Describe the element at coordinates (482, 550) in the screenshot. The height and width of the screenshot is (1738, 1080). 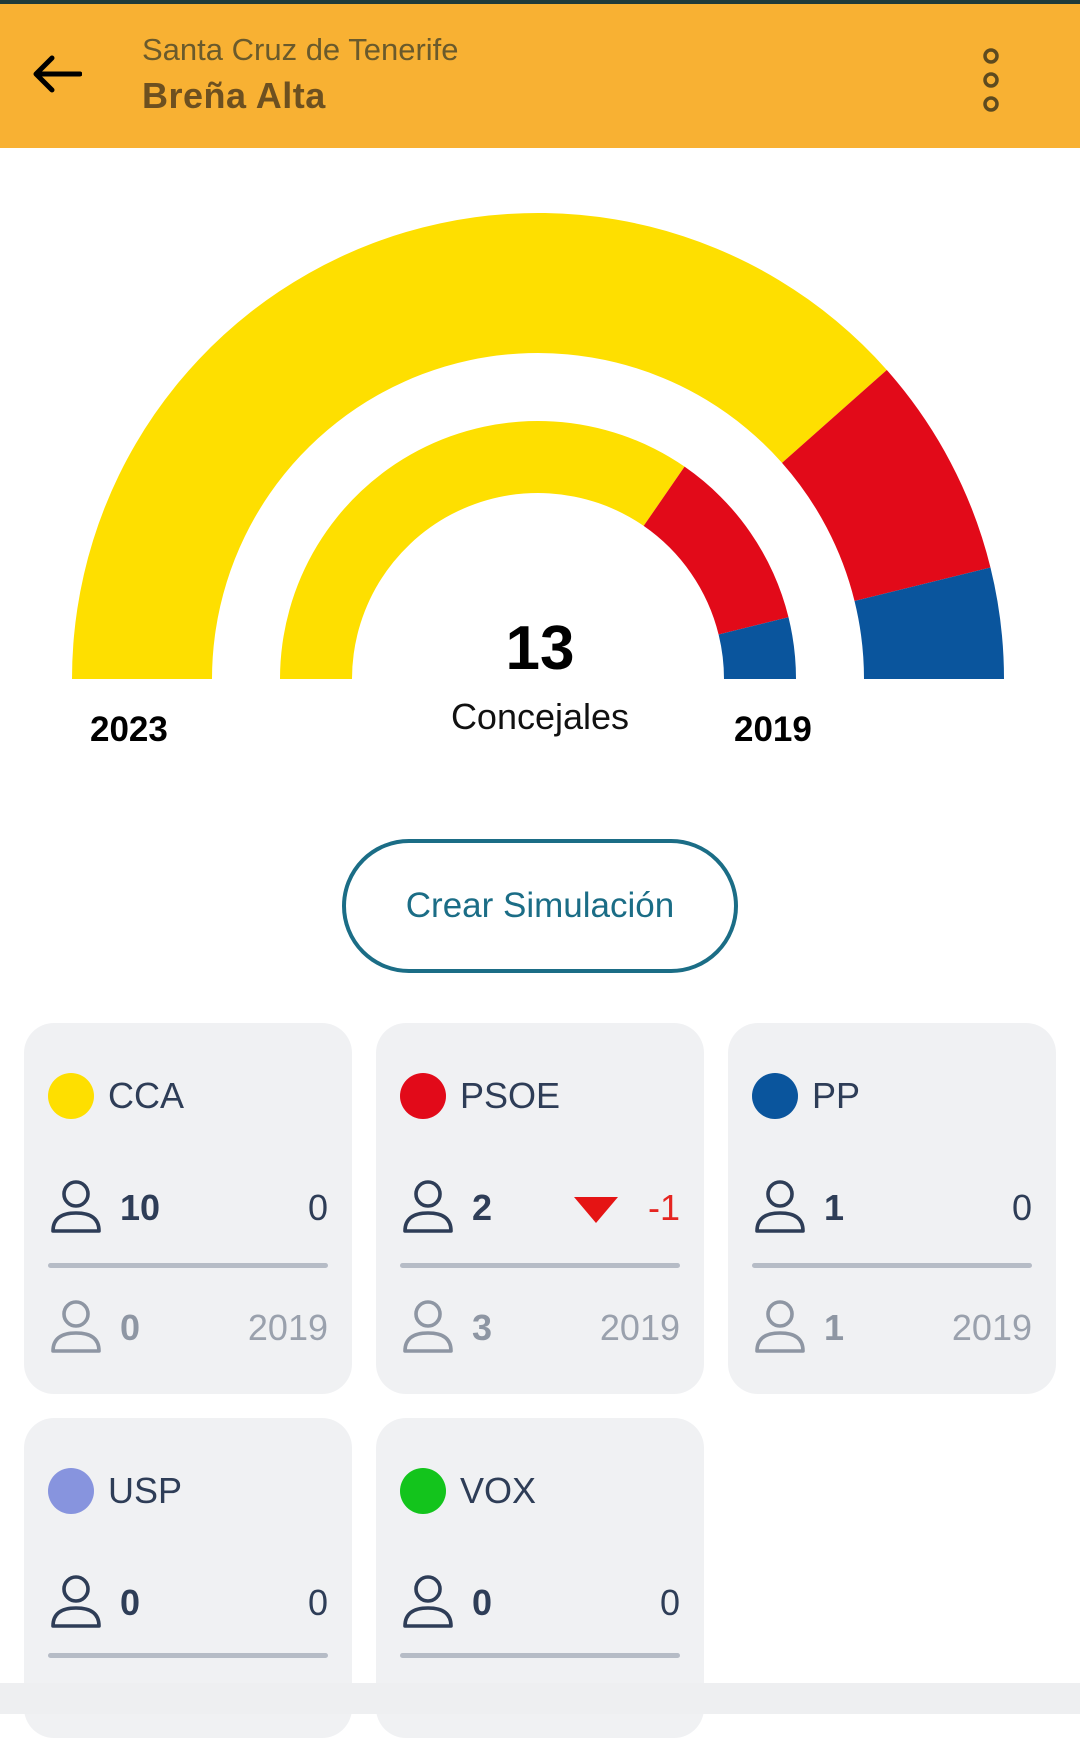
I see `seat-segment-2019-cca` at that location.